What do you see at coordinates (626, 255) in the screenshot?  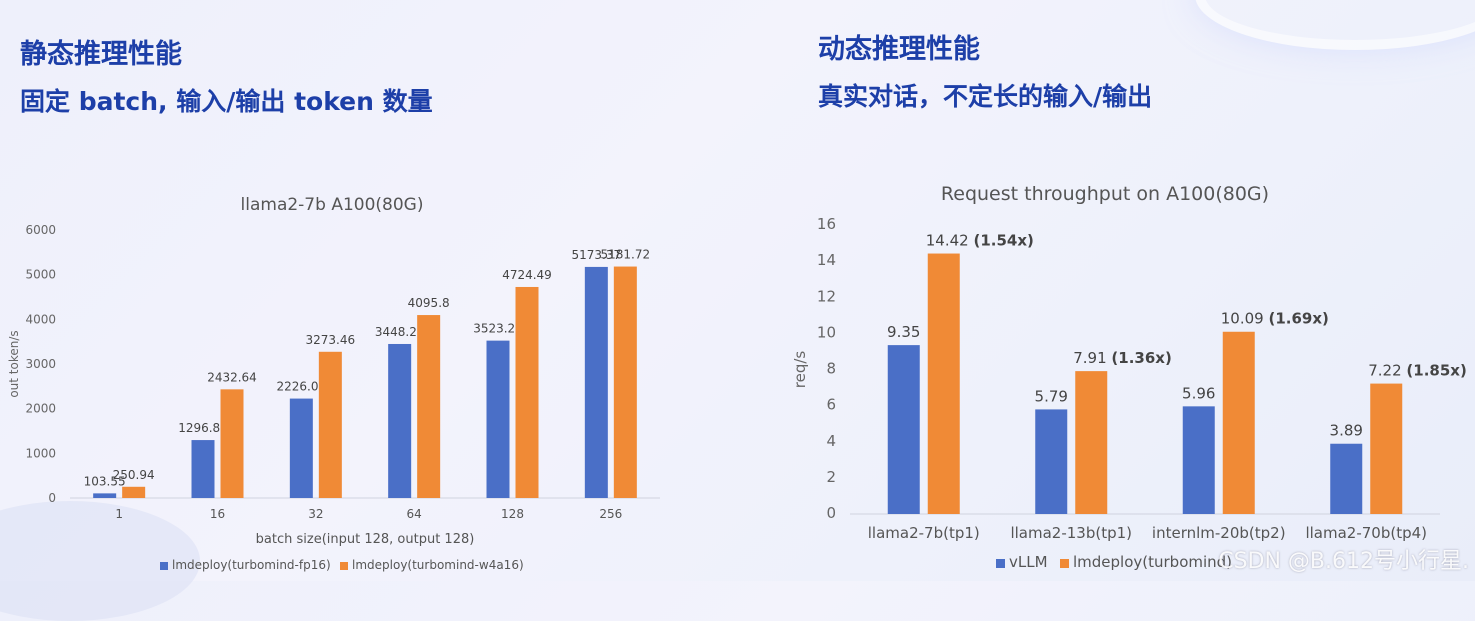 I see `data-label: 5181.72` at bounding box center [626, 255].